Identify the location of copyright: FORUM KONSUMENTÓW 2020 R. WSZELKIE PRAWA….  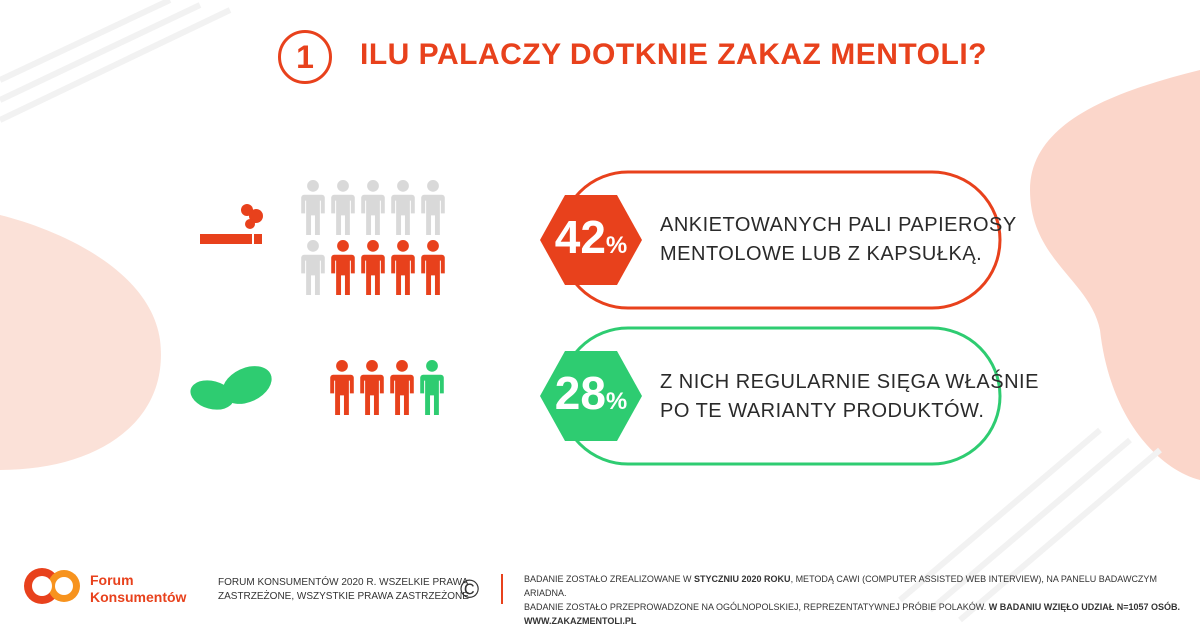
(343, 590).